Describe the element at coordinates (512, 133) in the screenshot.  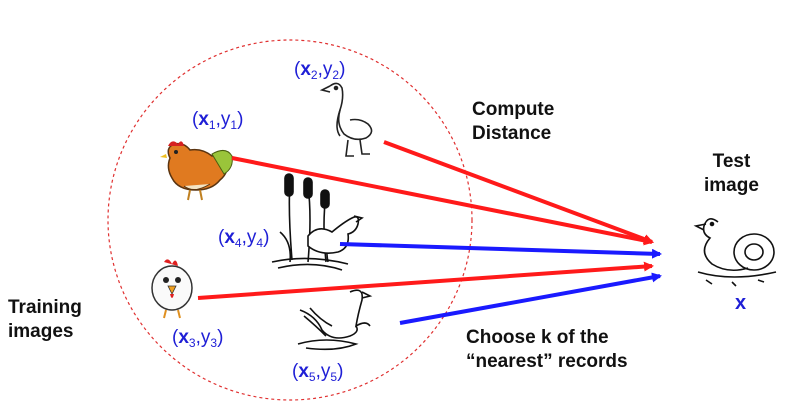
I see `compute-line-2: Distance` at that location.